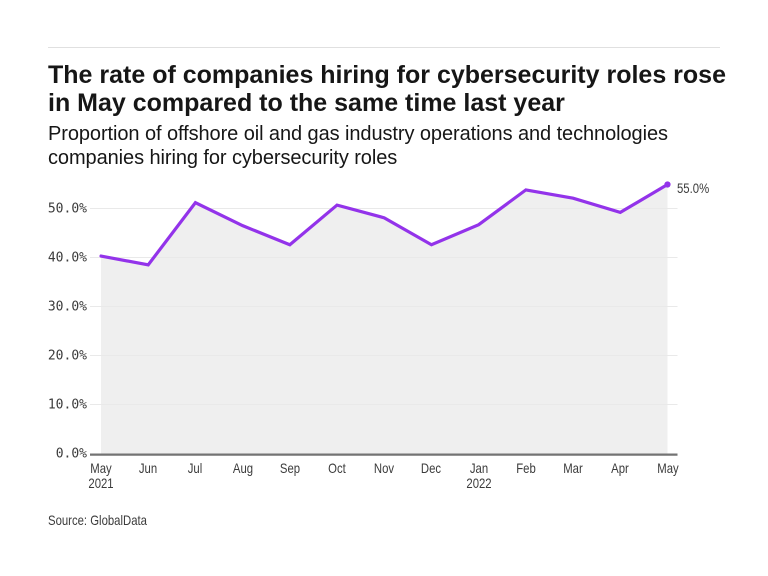 The height and width of the screenshot is (576, 768). What do you see at coordinates (97, 519) in the screenshot?
I see `source-note: Source: GlobalData` at bounding box center [97, 519].